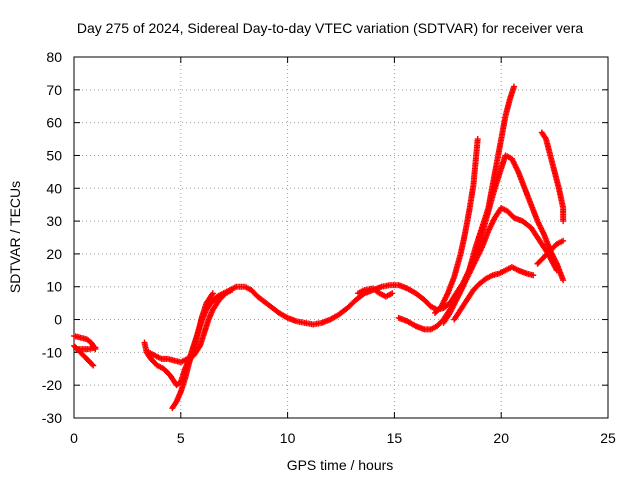  I want to click on y-tick-label: 60, so click(54, 123).